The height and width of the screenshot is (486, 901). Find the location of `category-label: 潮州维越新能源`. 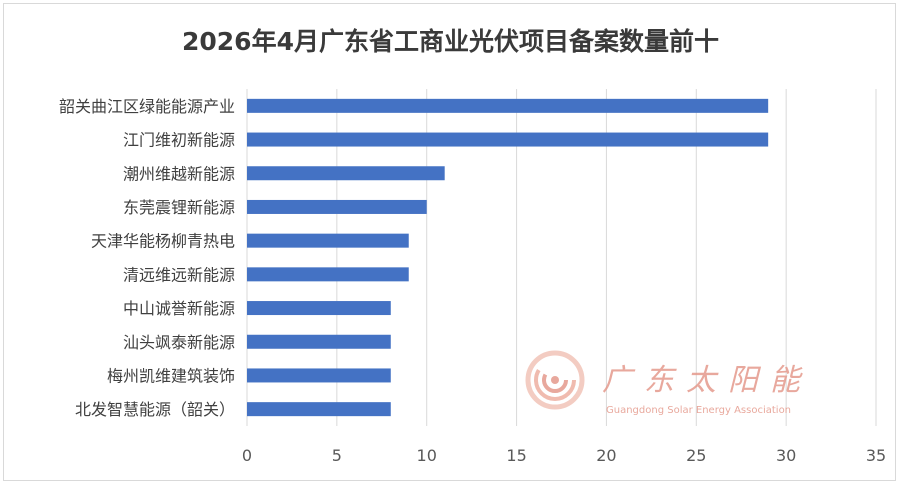

category-label: 潮州维越新能源 is located at coordinates (179, 173).